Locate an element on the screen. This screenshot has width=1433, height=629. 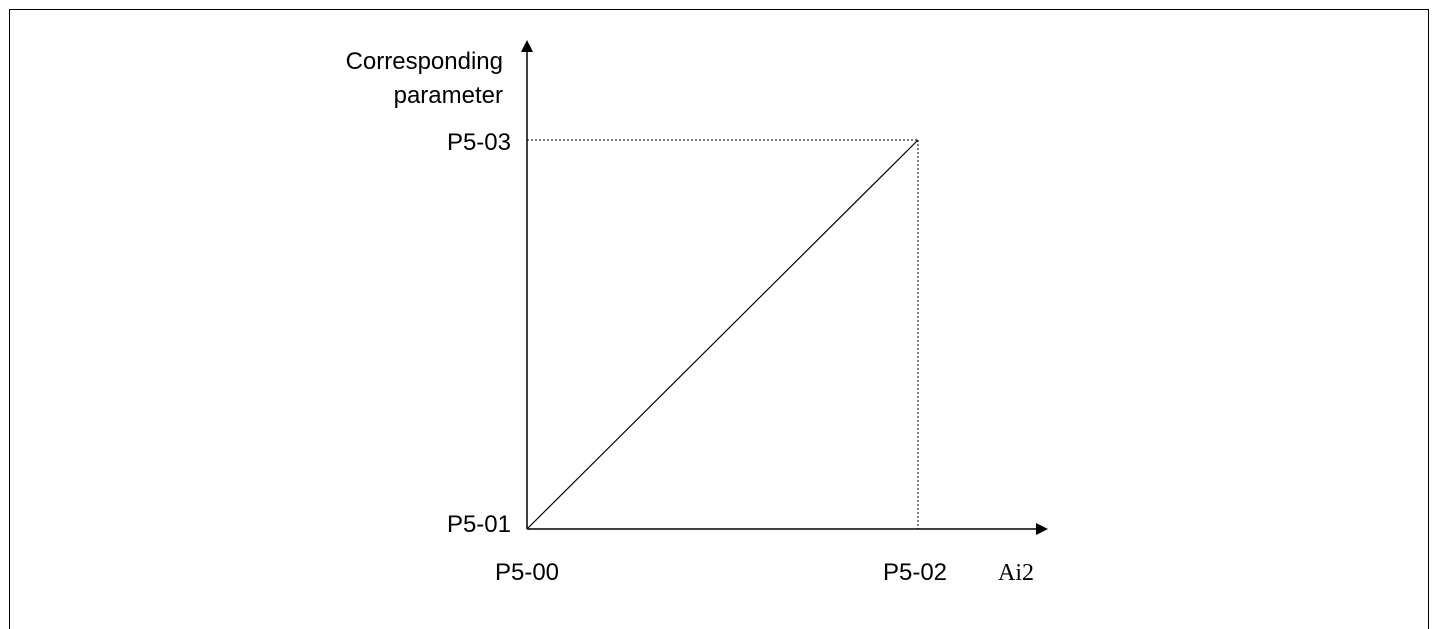
y-axis-label-line1: Corresponding is located at coordinates (424, 61).